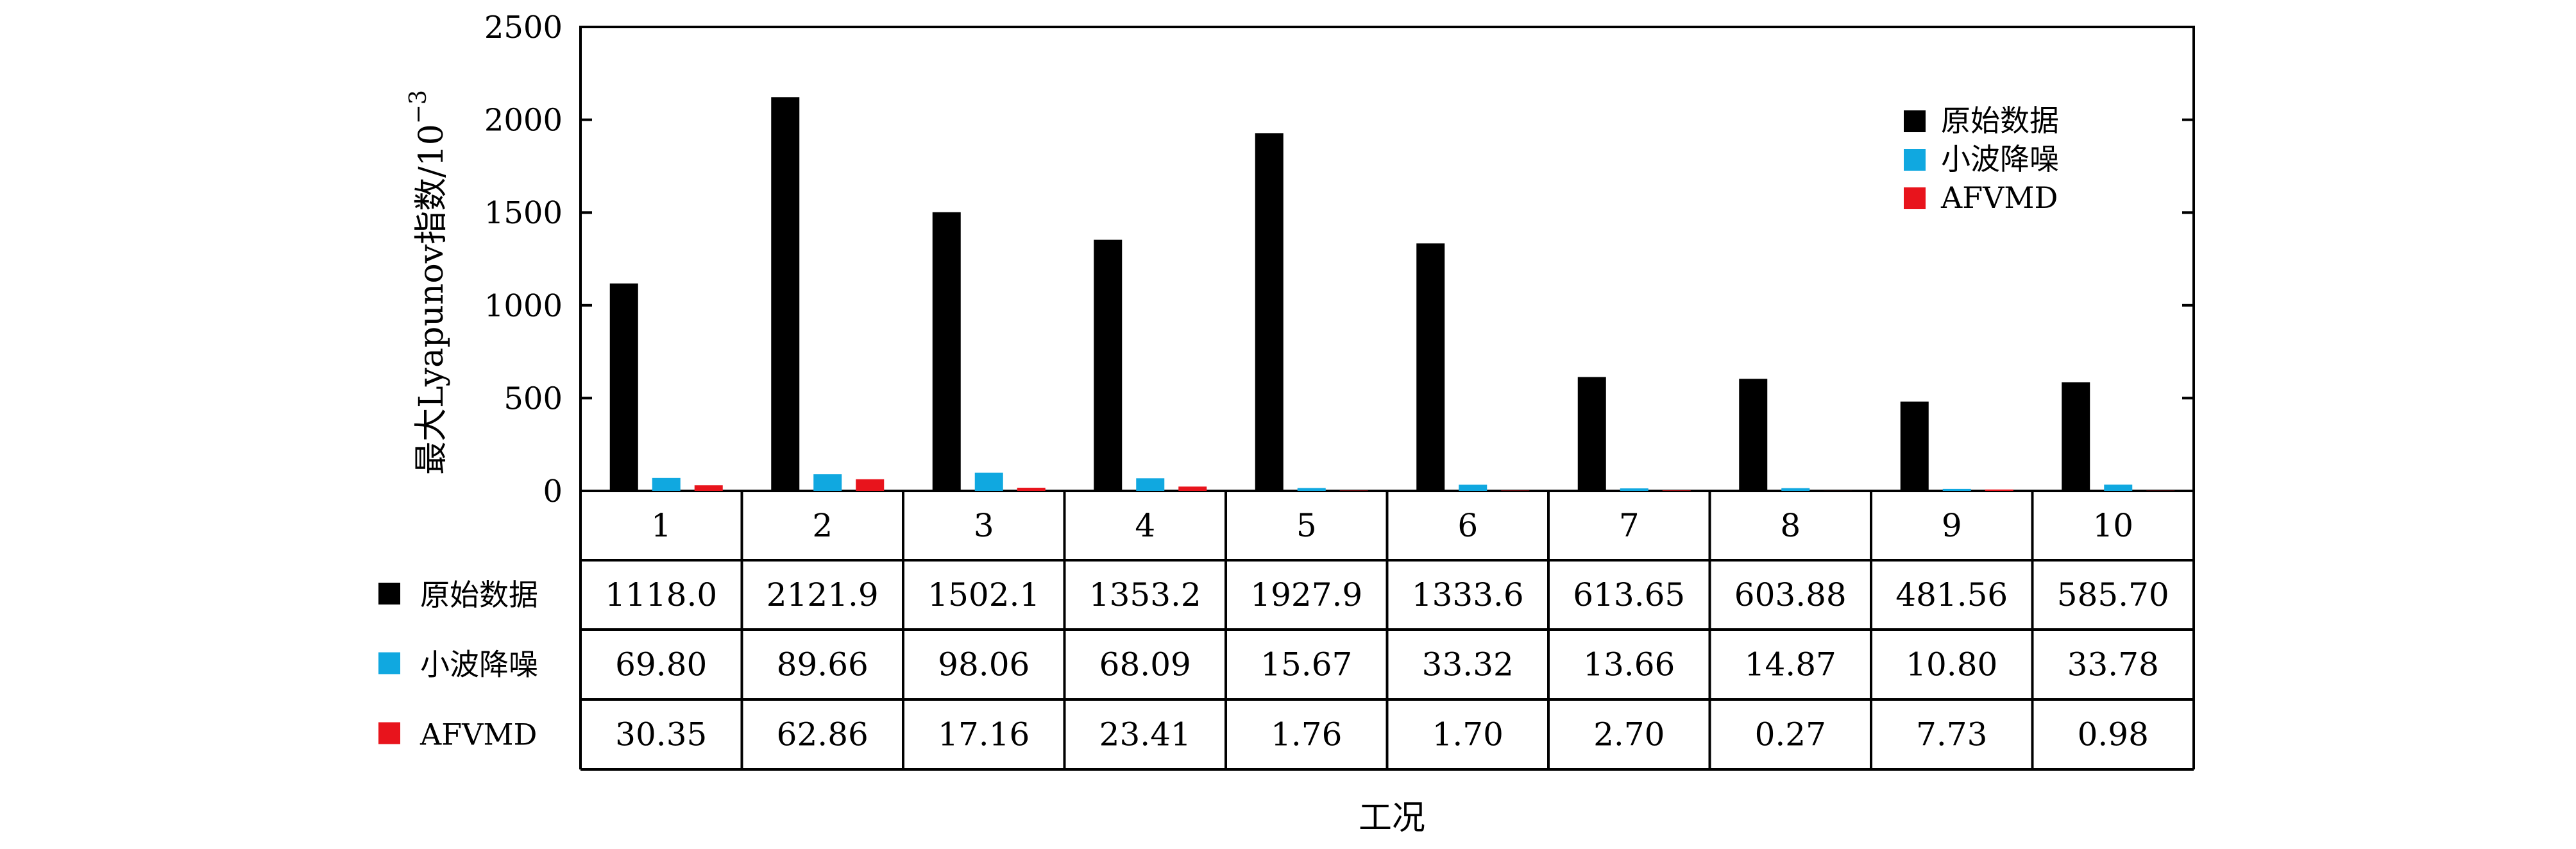  Describe the element at coordinates (984, 525) in the screenshot. I see `x-tick-label: 3` at that location.